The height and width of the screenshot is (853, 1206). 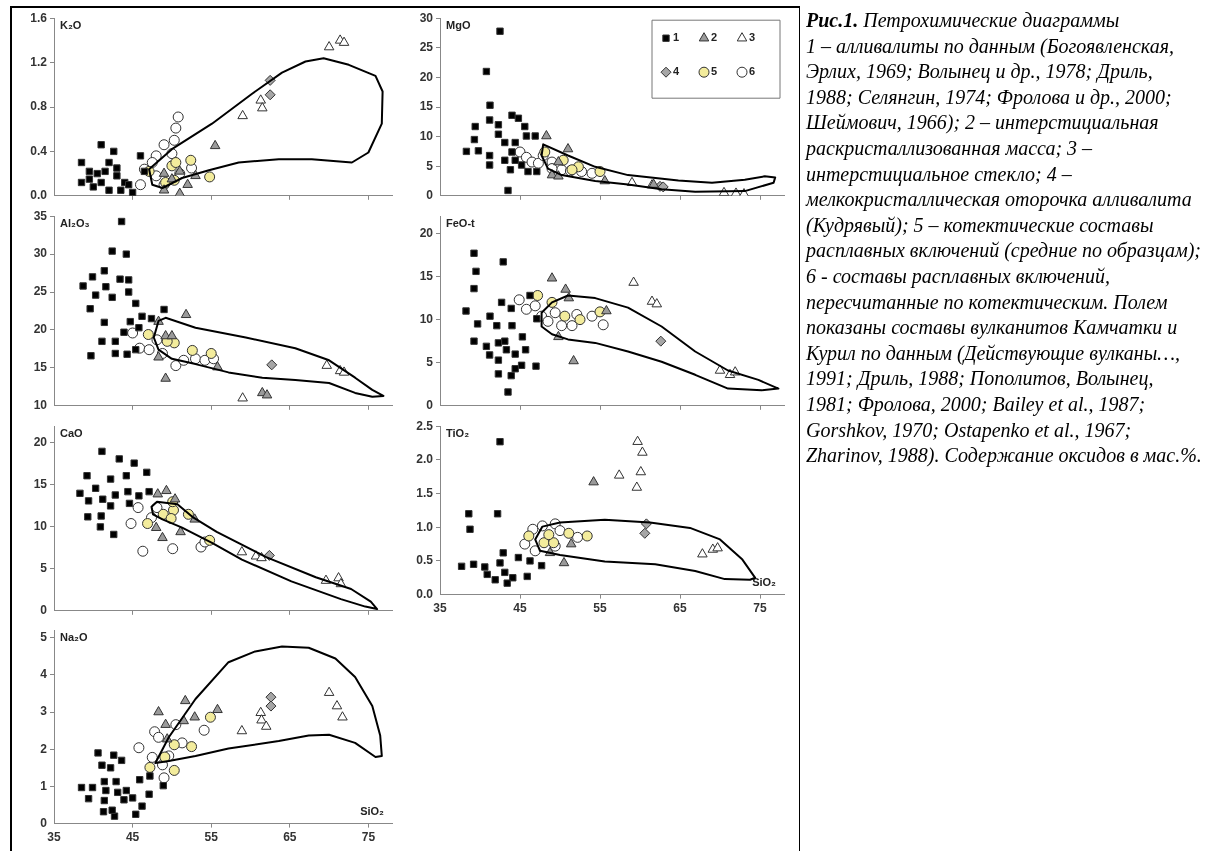 What do you see at coordinates (72, 432) in the screenshot?
I see `y-axis-title: CaO` at bounding box center [72, 432].